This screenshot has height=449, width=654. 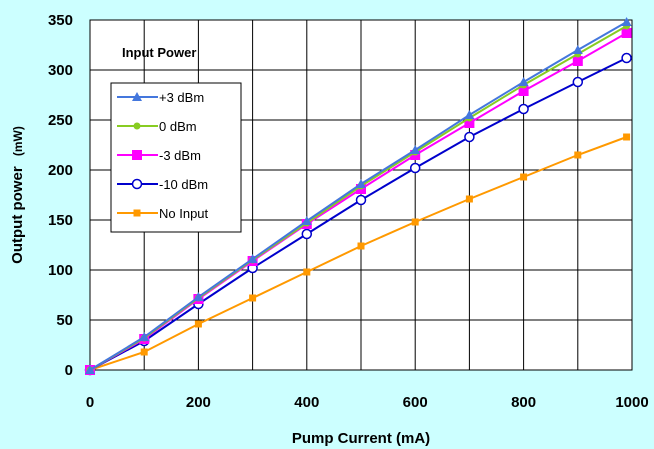 I want to click on y-axis-title: Output power (mW), so click(x=17, y=195).